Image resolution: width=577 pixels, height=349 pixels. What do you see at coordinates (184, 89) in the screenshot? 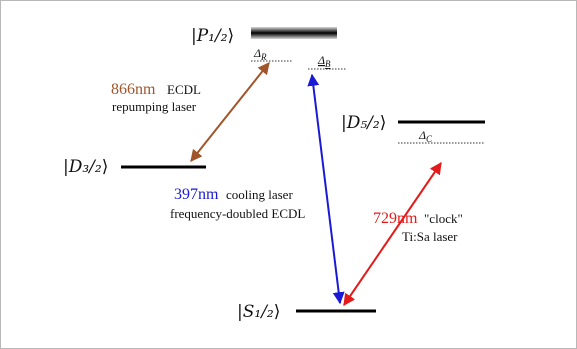
I see `repump-line1: ECDL` at bounding box center [184, 89].